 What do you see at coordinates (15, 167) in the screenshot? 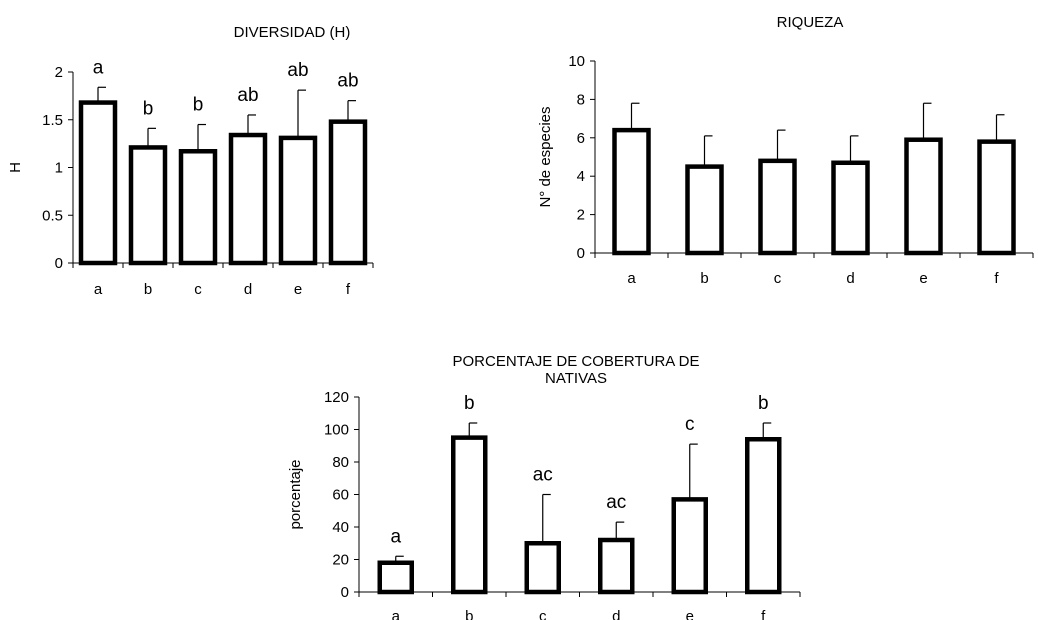
I see `y-axis-label: H` at bounding box center [15, 167].